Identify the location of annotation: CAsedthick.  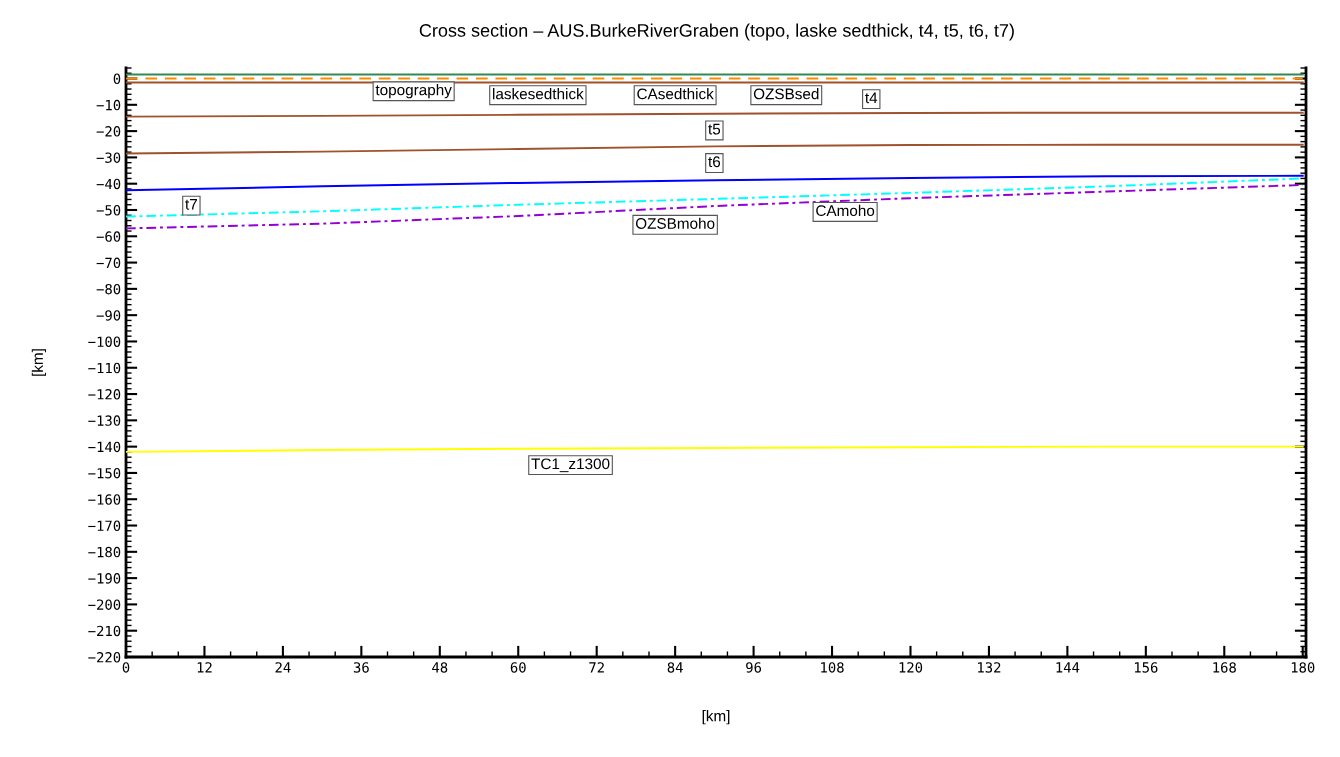
(675, 94).